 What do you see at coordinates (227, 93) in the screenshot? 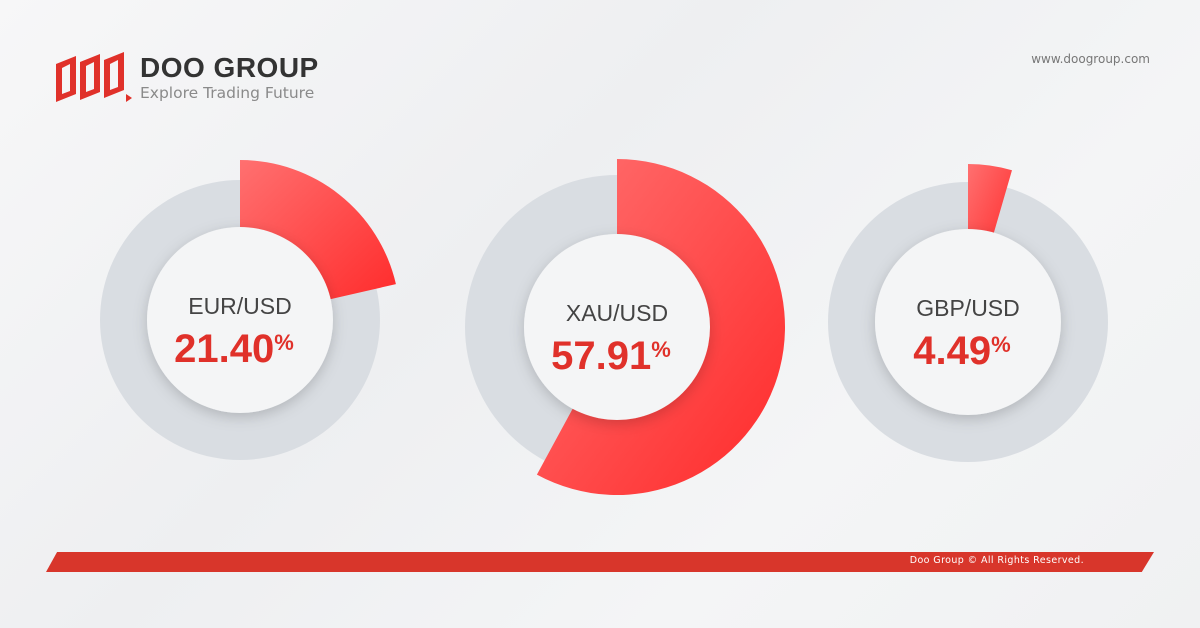
I see `tagline: Explore Trading Future` at bounding box center [227, 93].